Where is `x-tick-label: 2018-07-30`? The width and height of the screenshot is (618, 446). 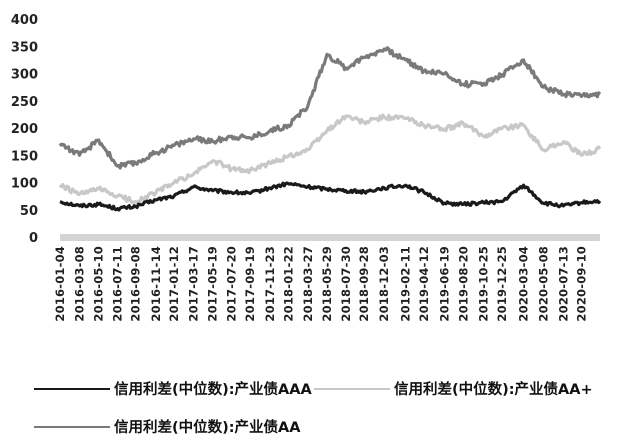 x-tick-label: 2018-07-30 is located at coordinates (346, 284).